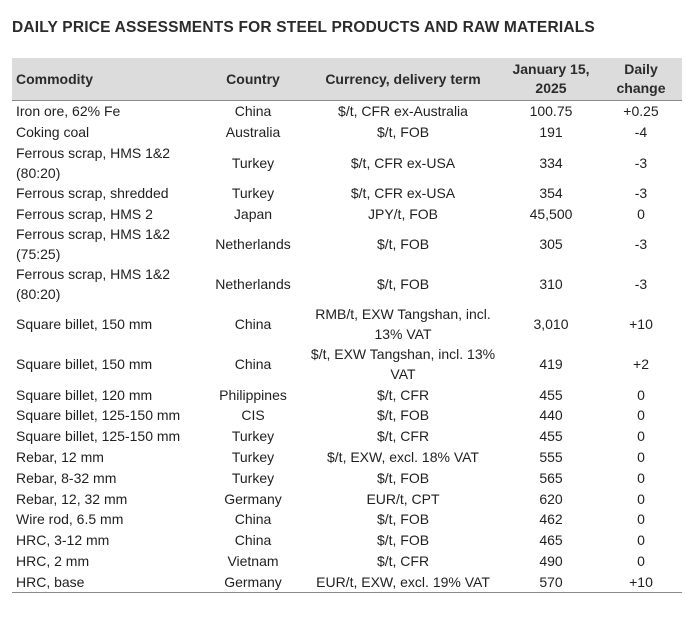  I want to click on header-price-date-line1: January 15,, so click(551, 69).